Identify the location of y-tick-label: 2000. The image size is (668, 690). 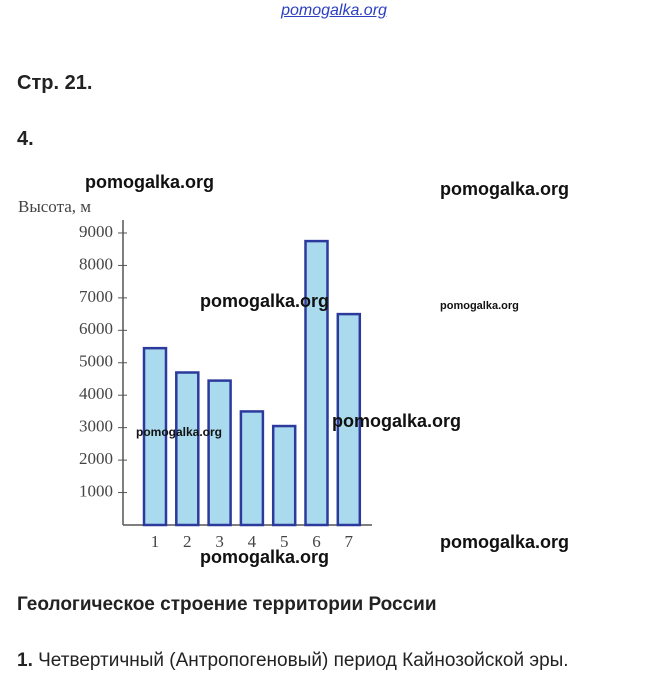
(96, 458).